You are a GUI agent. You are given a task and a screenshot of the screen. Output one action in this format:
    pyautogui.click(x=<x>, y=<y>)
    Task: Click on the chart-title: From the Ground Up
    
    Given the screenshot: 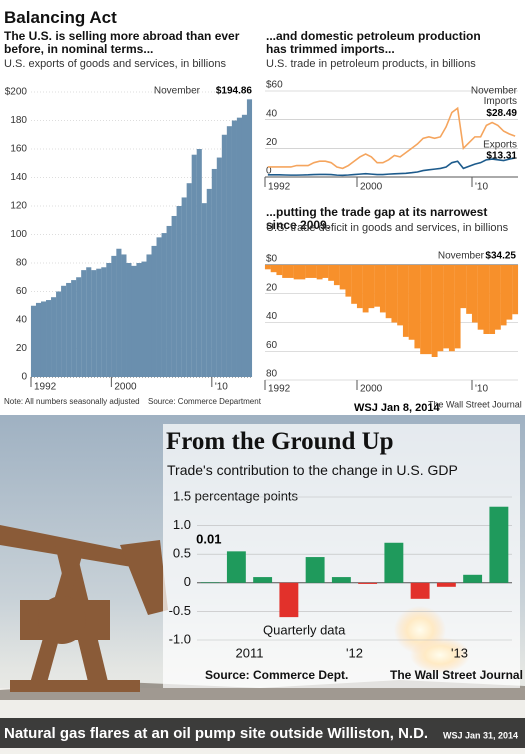 What is the action you would take?
    pyautogui.click(x=280, y=441)
    